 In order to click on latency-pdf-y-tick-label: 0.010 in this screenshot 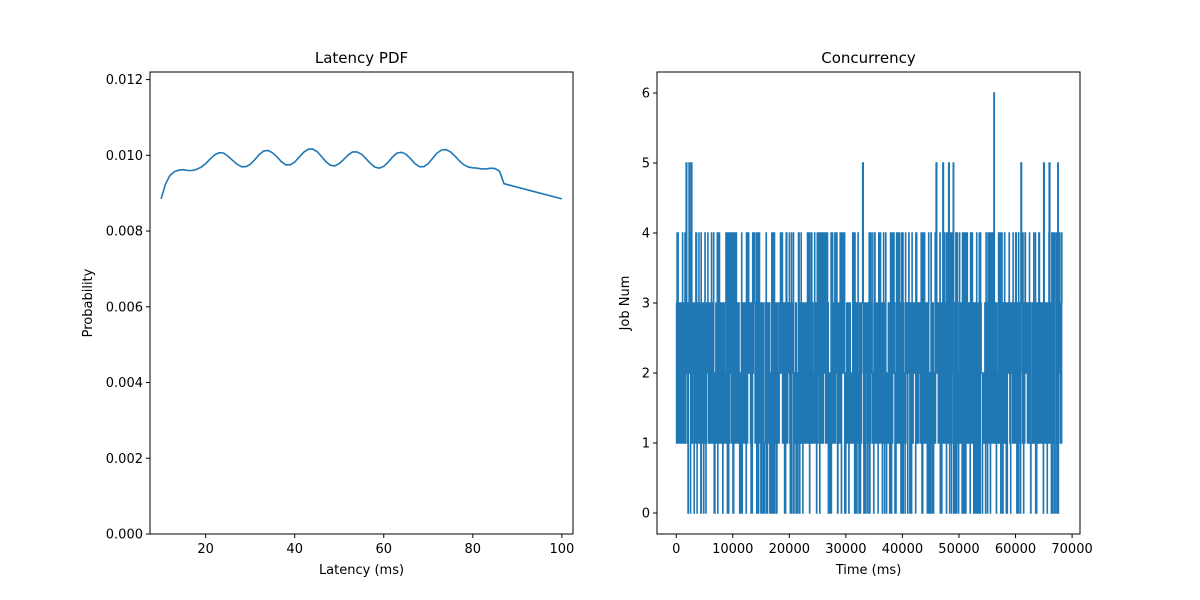, I will do `click(124, 156)`.